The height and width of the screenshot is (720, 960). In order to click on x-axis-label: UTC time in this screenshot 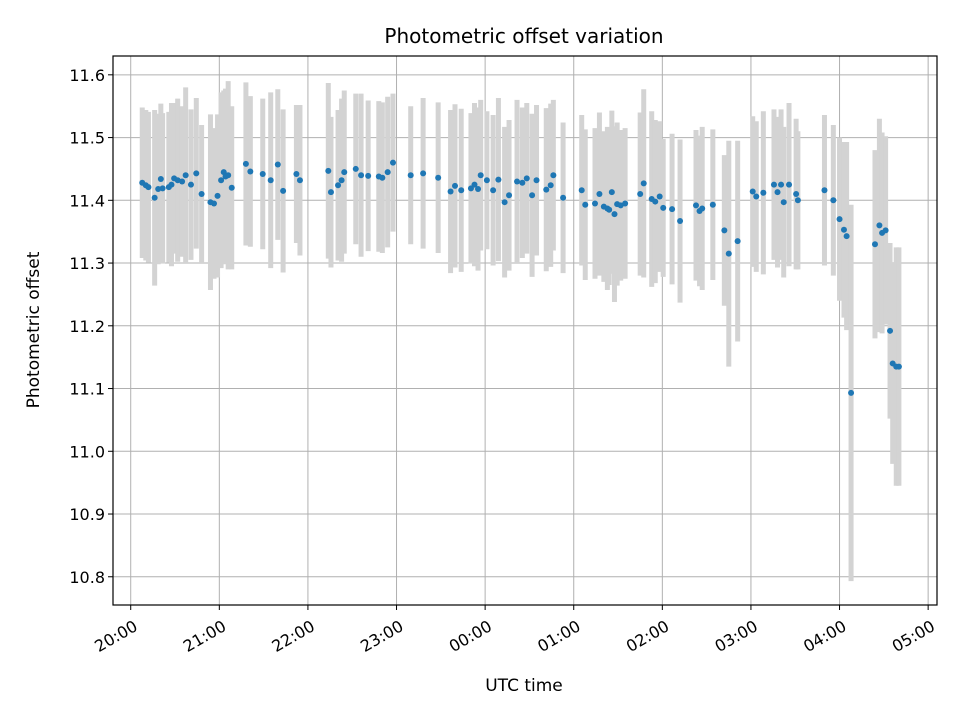, I will do `click(524, 686)`.